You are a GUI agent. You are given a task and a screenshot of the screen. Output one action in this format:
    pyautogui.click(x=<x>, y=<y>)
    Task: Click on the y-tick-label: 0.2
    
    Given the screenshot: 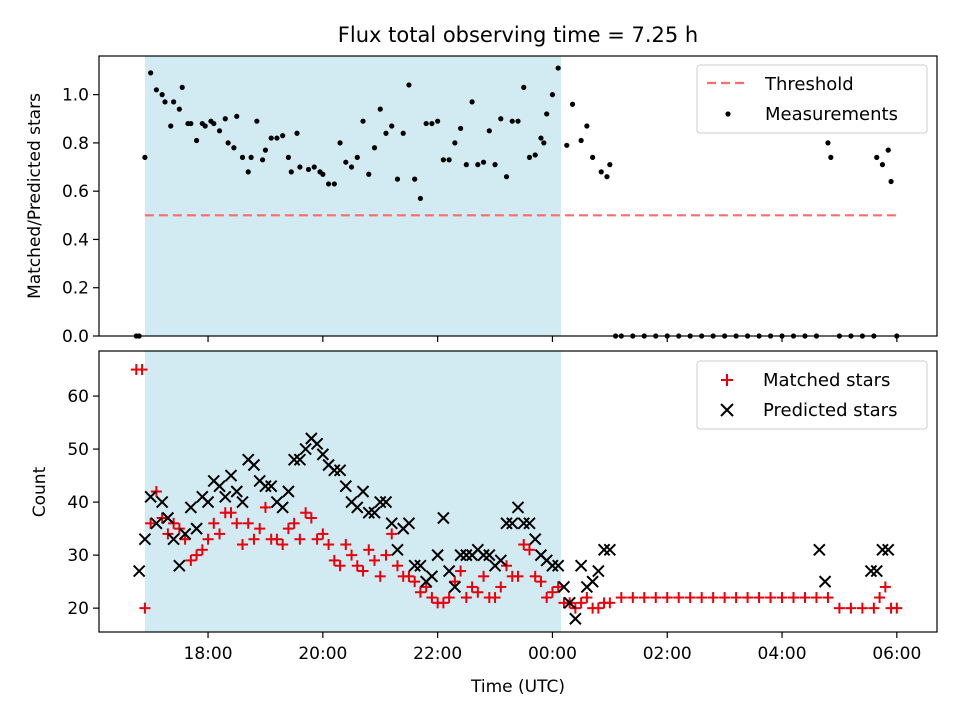 What is the action you would take?
    pyautogui.click(x=75, y=289)
    